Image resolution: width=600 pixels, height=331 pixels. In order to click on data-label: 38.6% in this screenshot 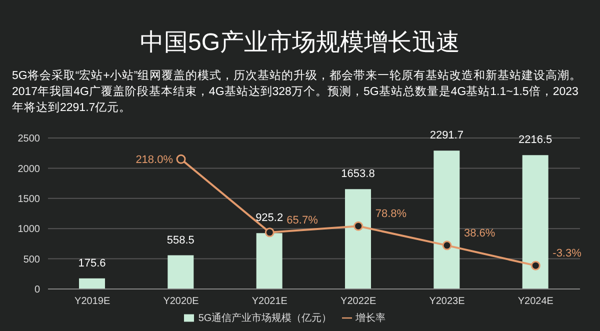, I will do `click(480, 233)`.